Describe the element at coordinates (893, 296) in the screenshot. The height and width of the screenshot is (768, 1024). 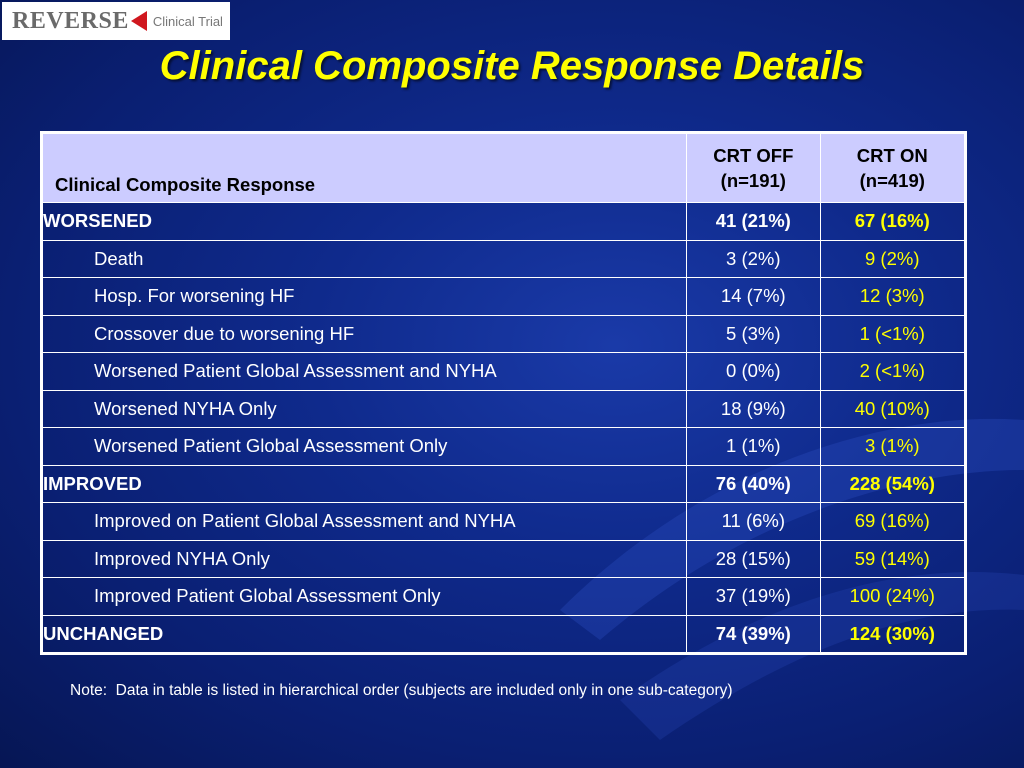
I see `crt-on-value: 12 (3%)` at that location.